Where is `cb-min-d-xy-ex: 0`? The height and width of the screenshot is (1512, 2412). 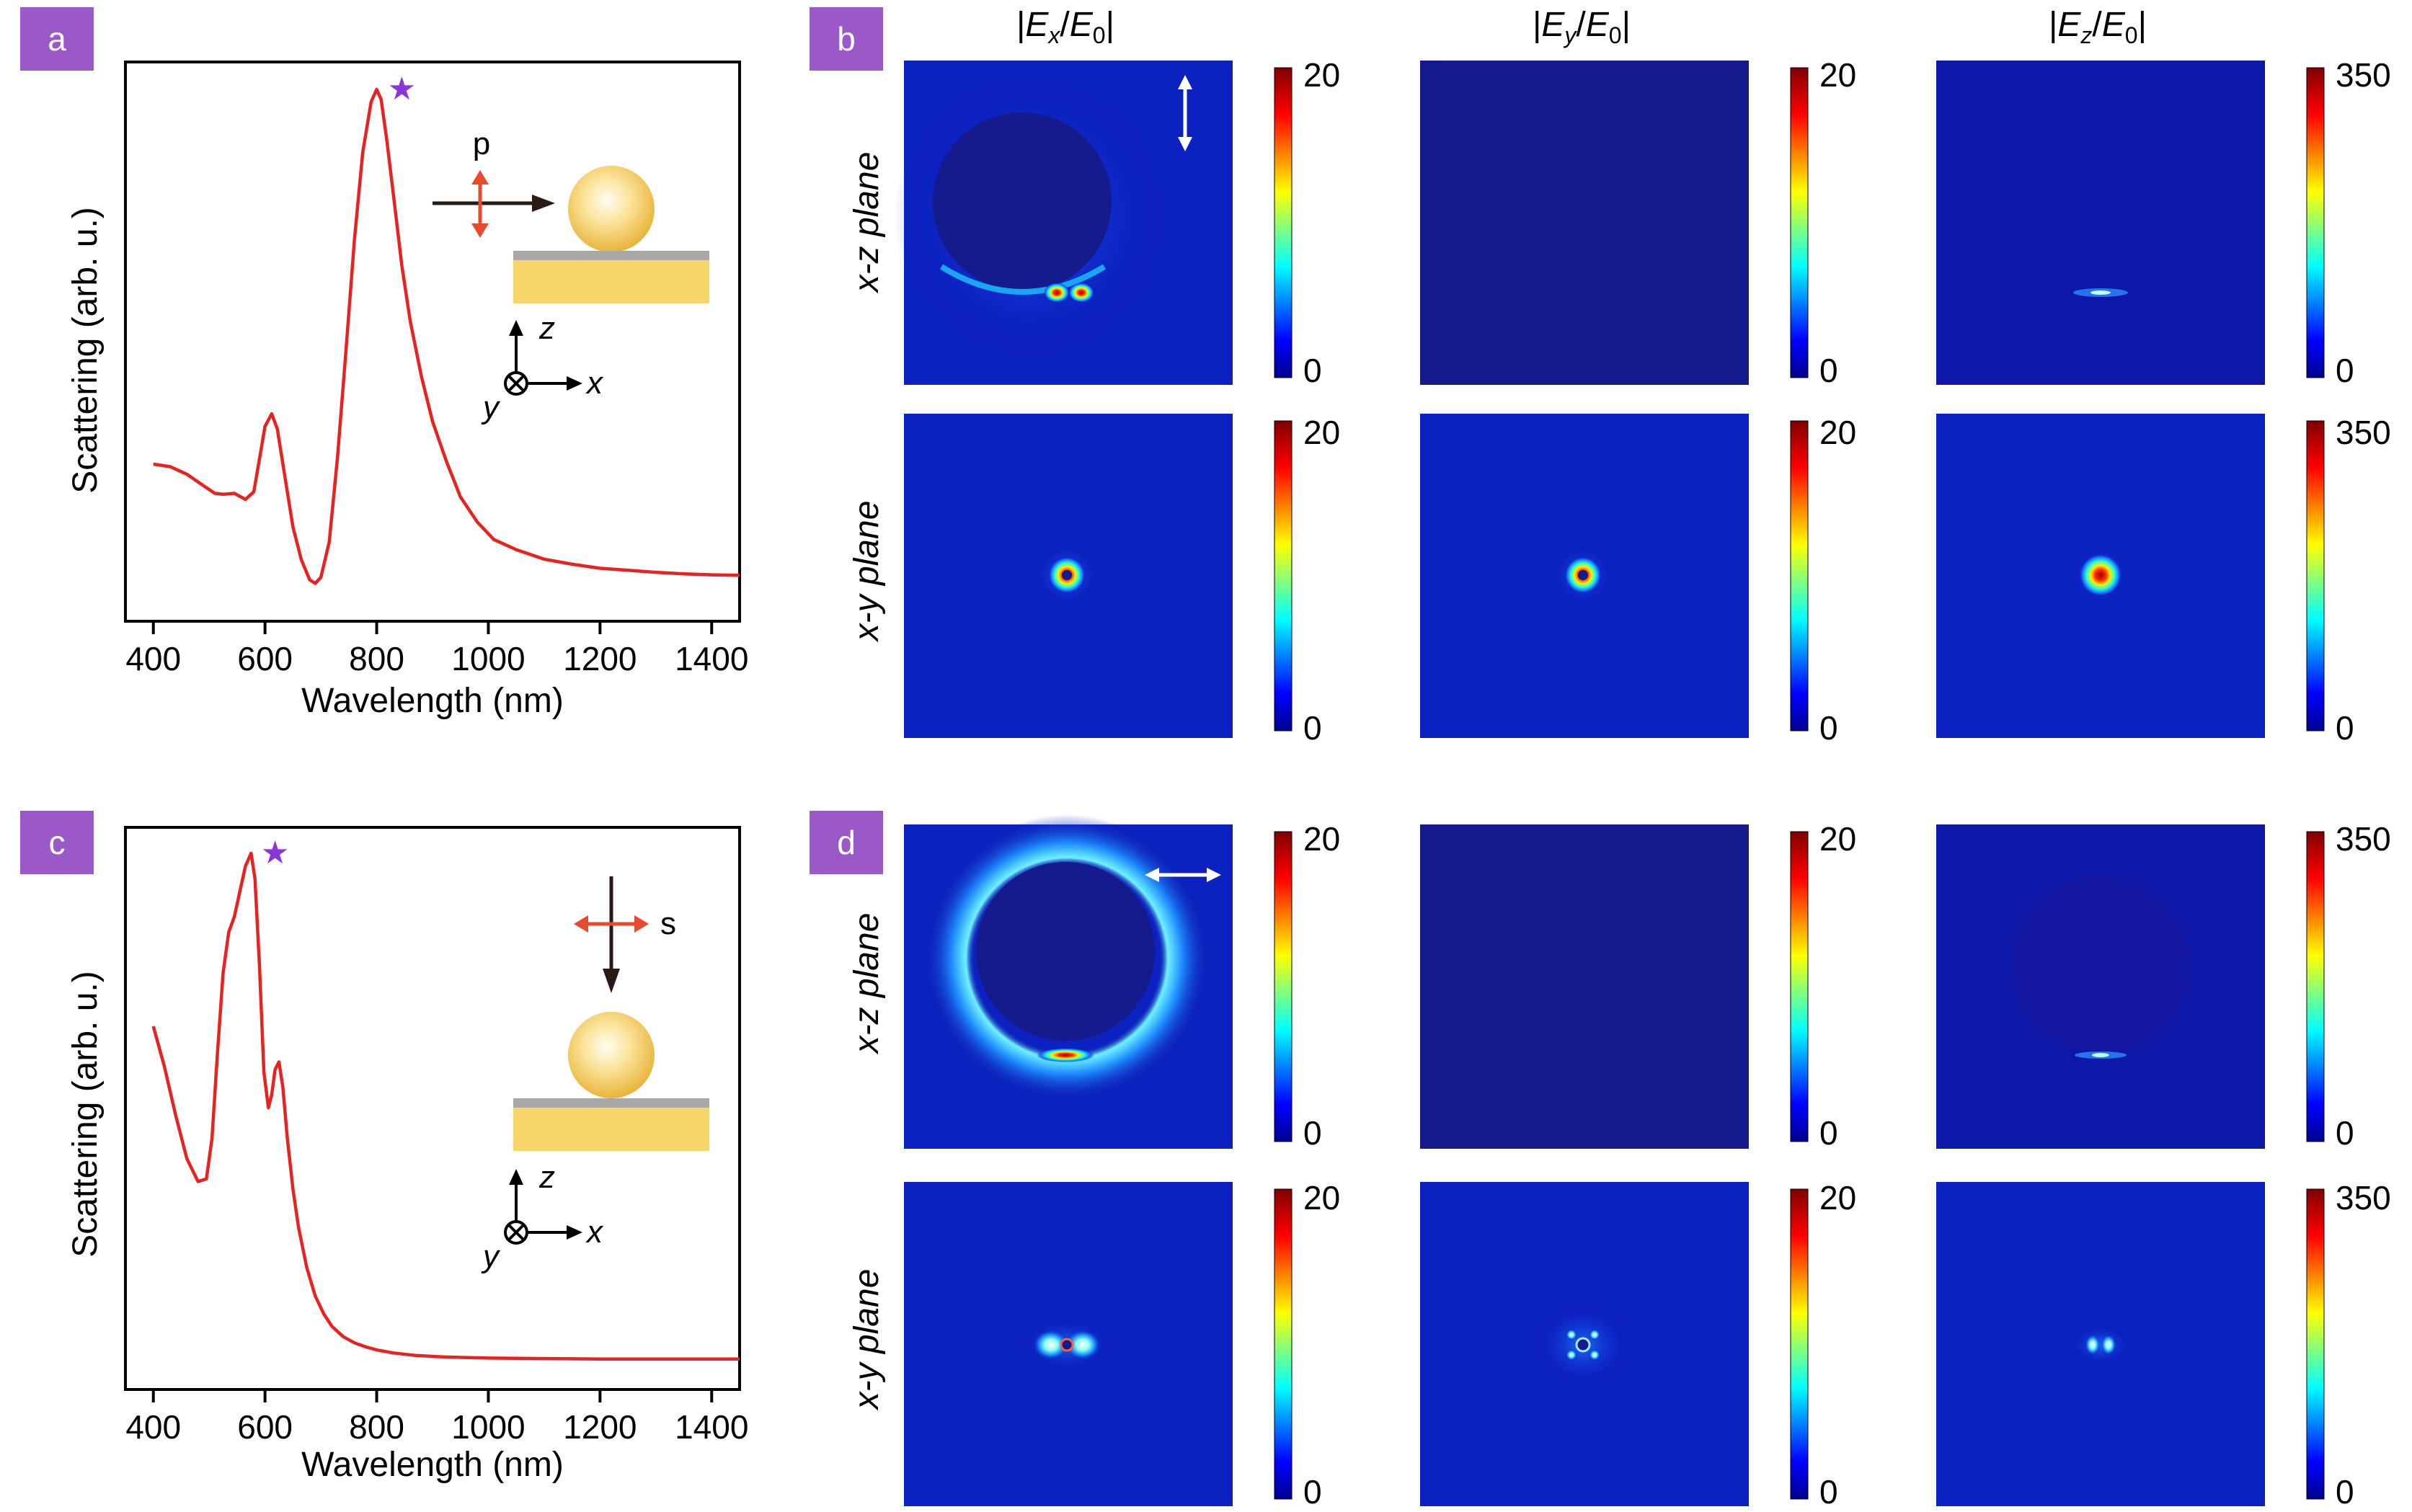
cb-min-d-xy-ex: 0 is located at coordinates (1312, 1492).